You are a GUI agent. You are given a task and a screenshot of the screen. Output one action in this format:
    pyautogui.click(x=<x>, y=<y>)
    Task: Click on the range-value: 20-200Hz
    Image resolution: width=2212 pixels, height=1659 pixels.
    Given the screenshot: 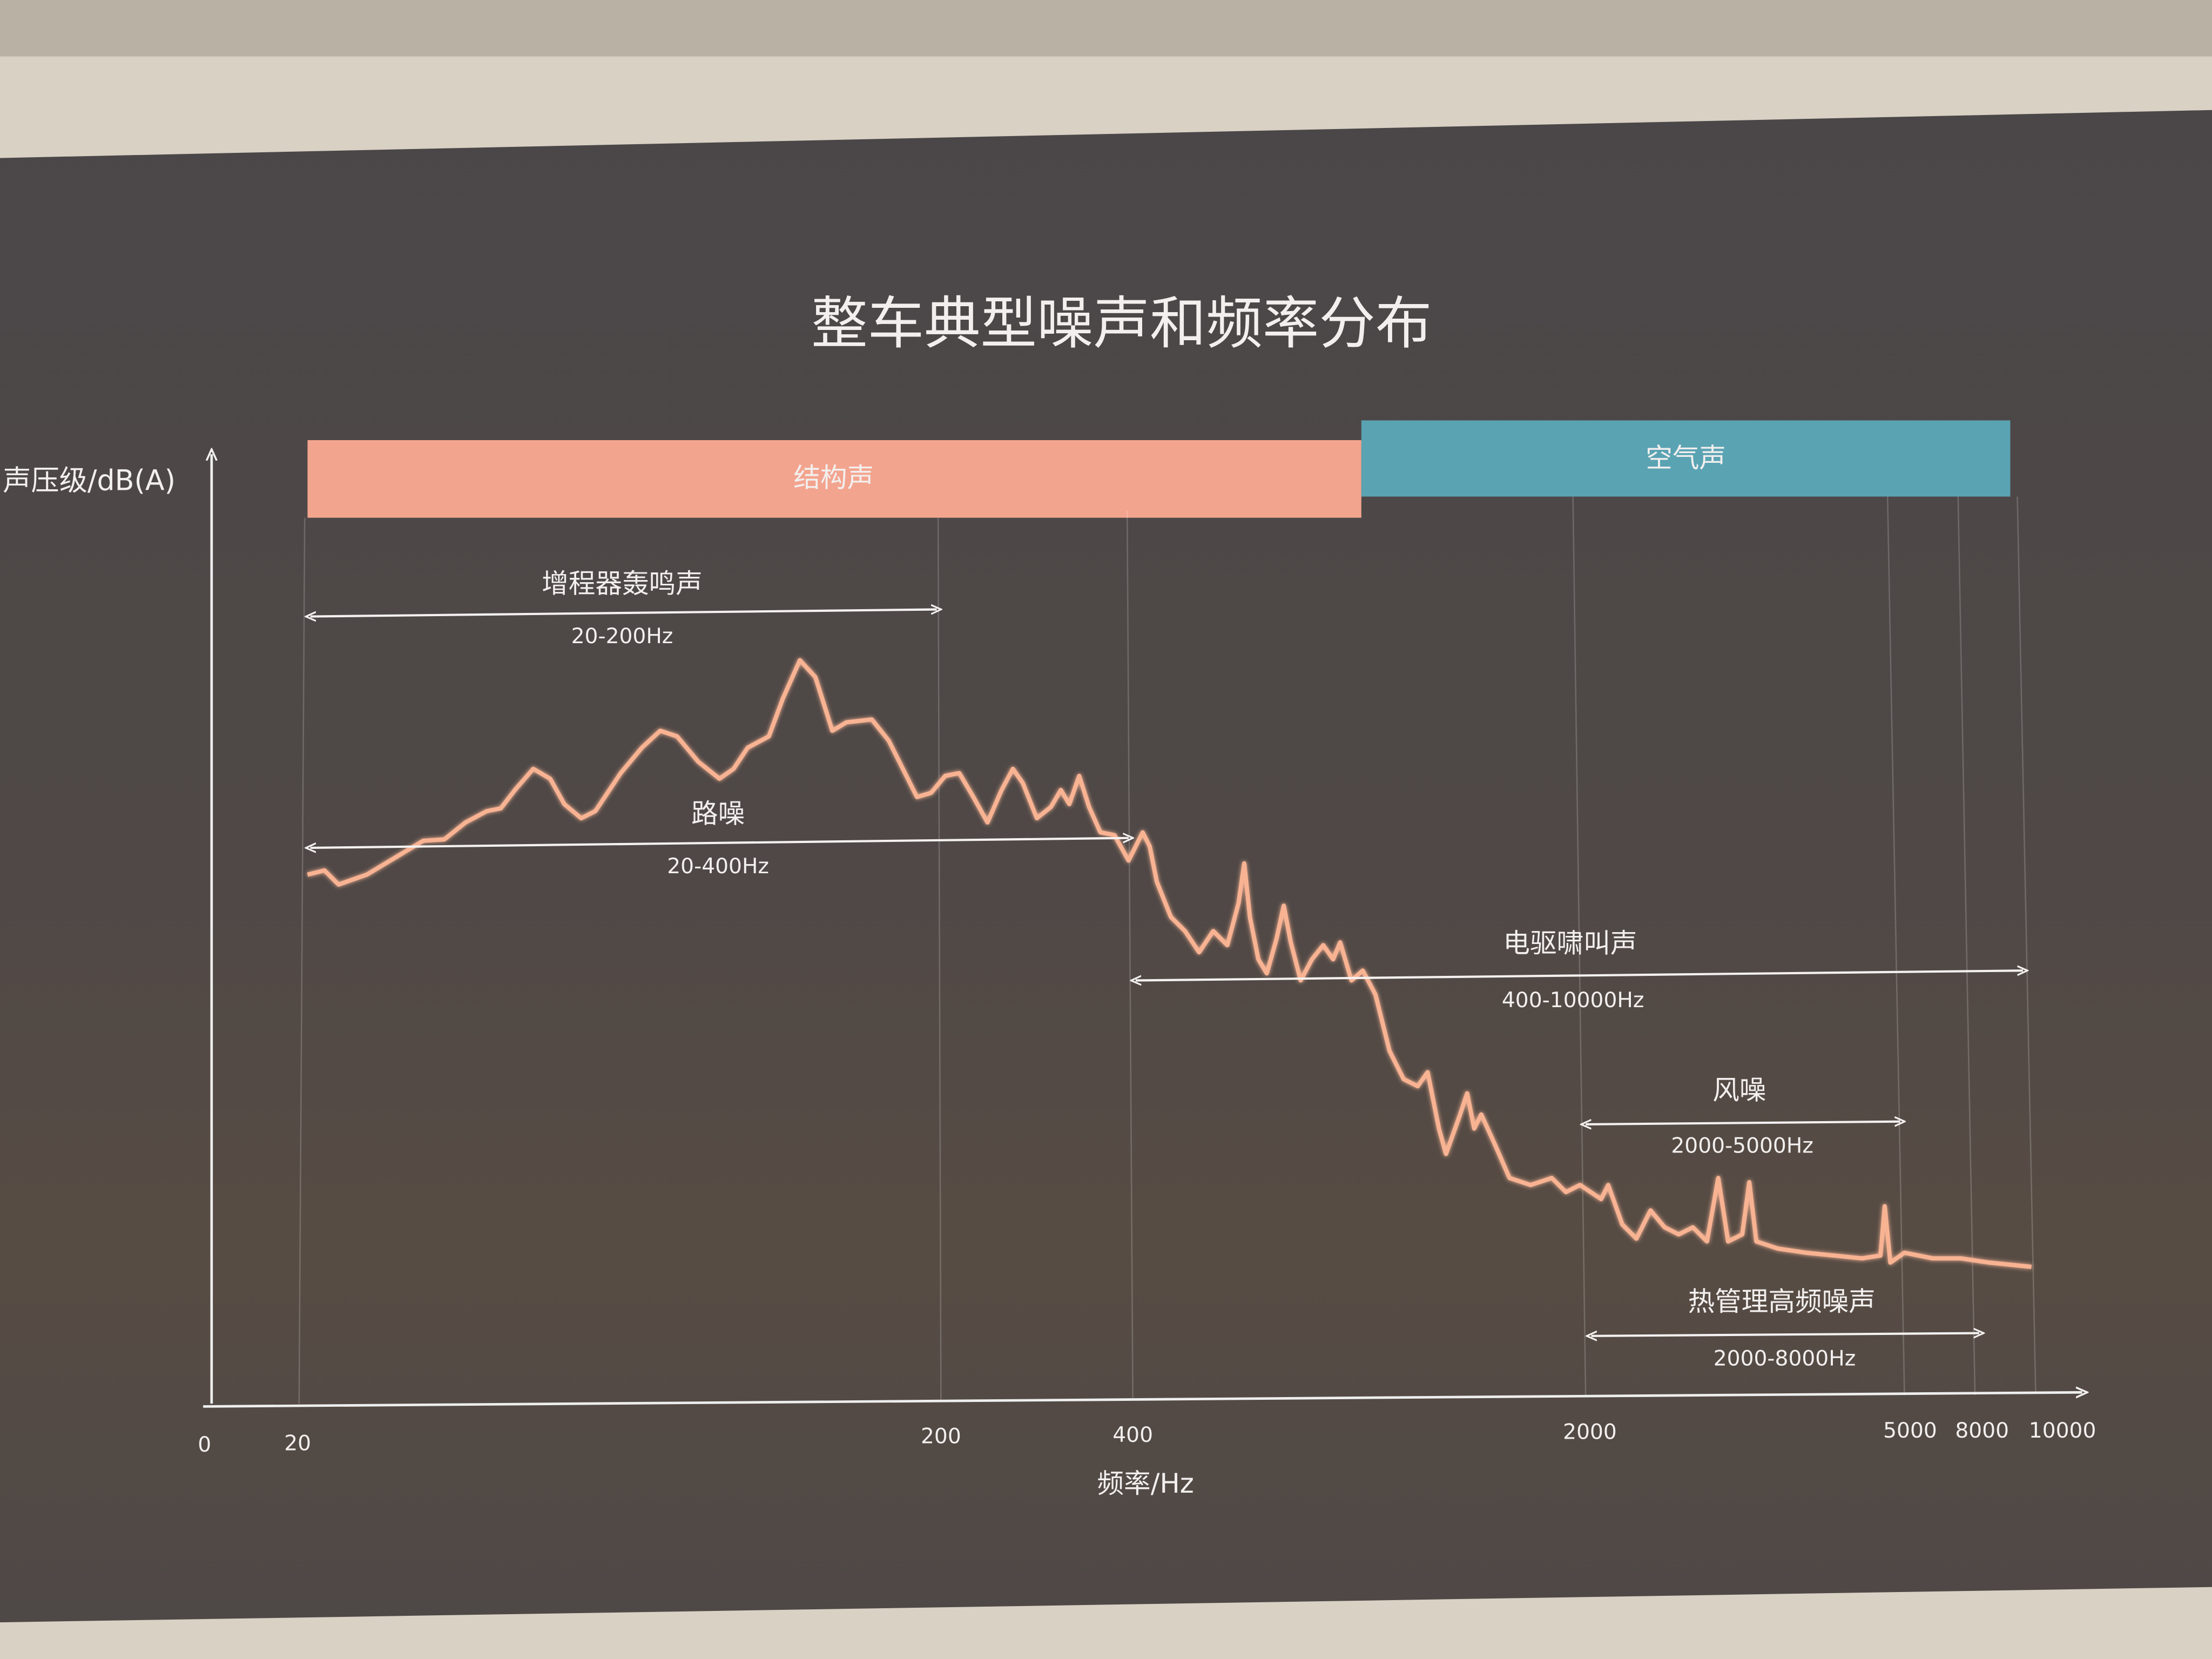 What is the action you would take?
    pyautogui.click(x=622, y=636)
    